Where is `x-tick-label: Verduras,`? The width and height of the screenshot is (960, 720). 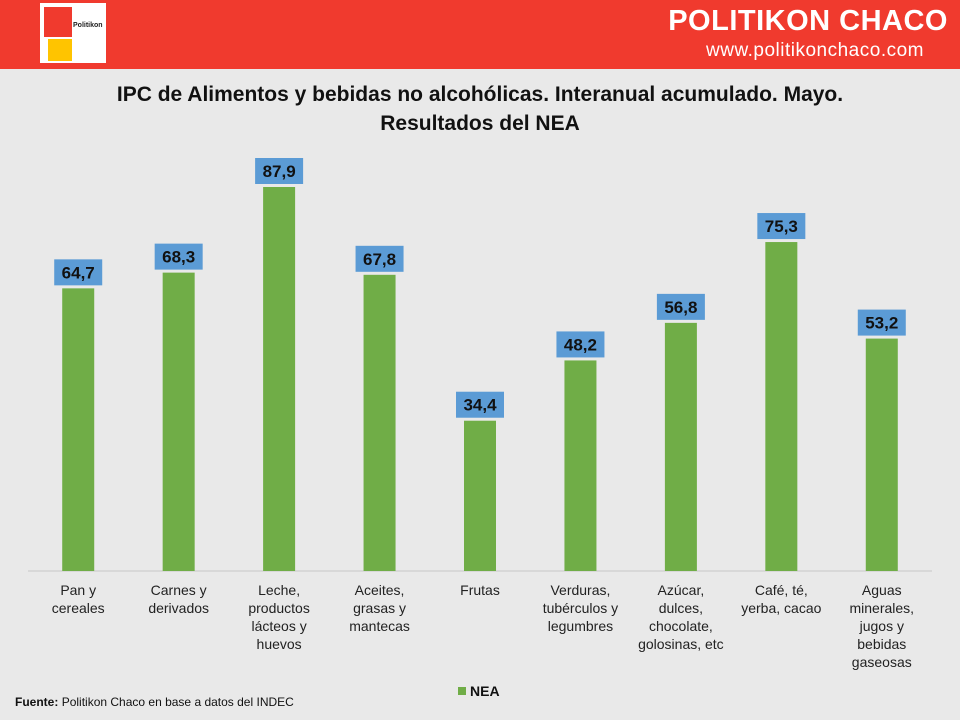 x-tick-label: Verduras, is located at coordinates (580, 590).